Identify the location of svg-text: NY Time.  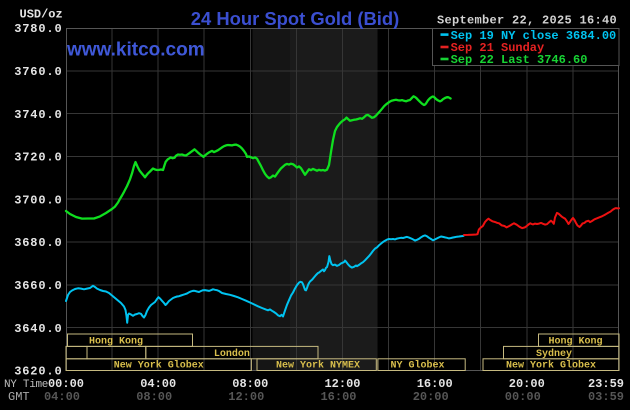
(26, 385).